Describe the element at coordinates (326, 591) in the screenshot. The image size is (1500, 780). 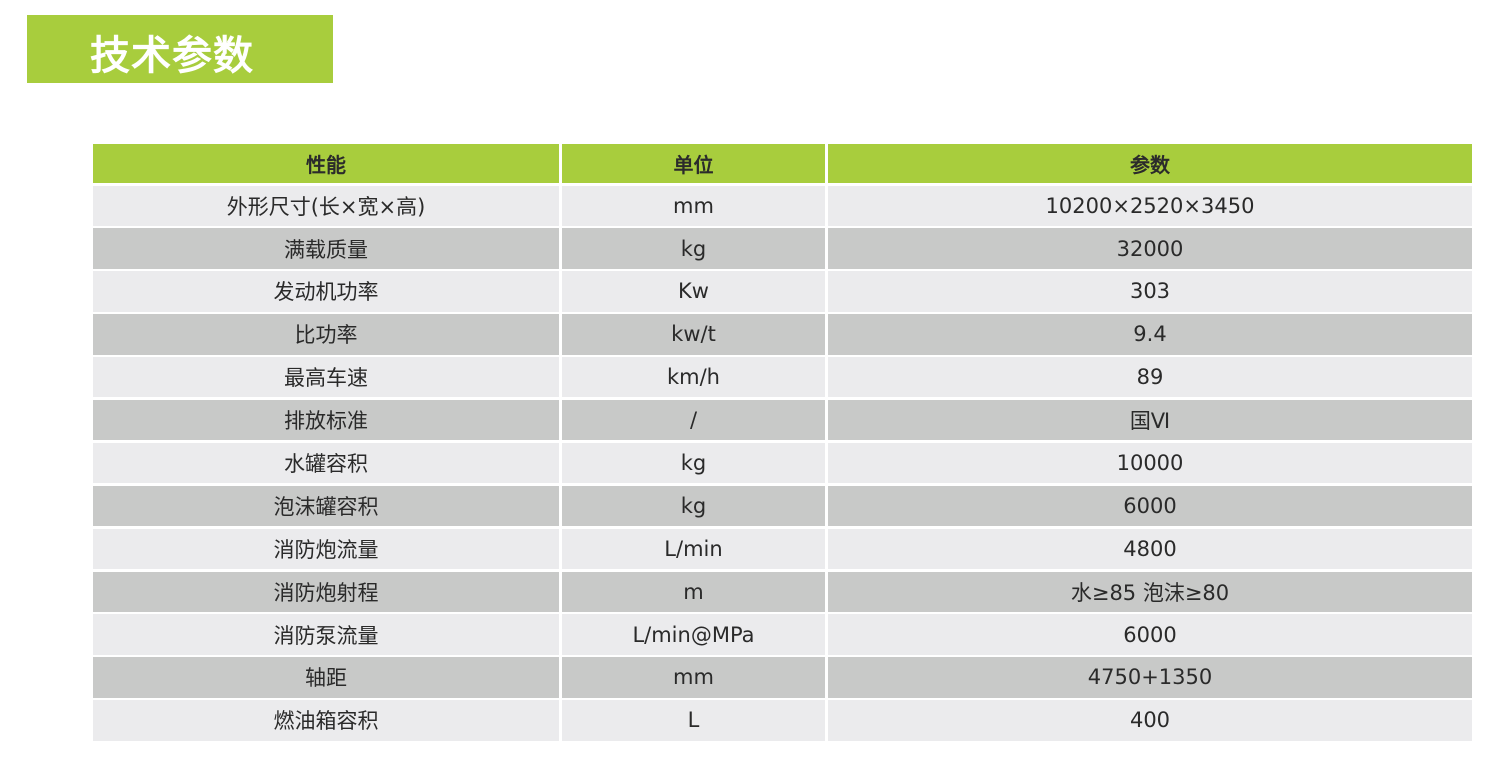
I see `performance-cell: 消防炮射程` at that location.